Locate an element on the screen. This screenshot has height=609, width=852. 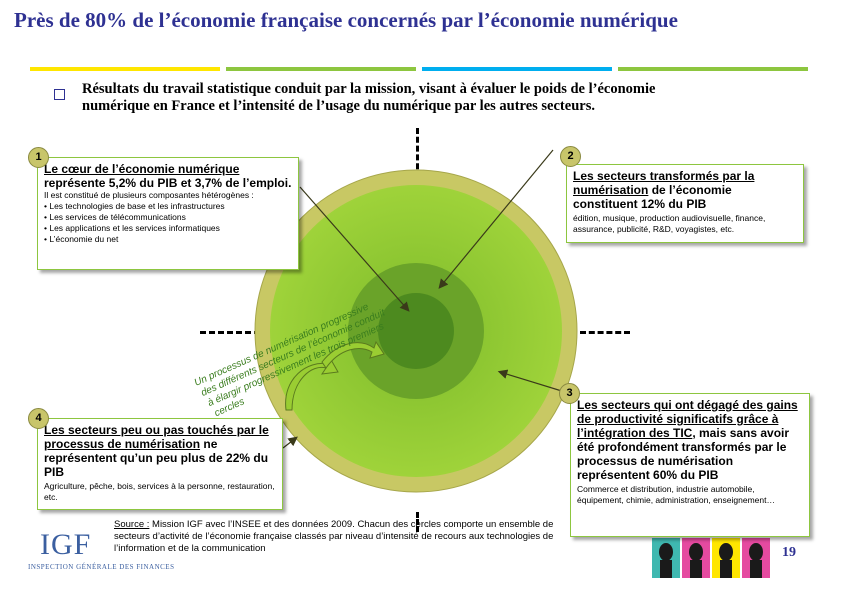
list-item: • Les services de télécommunications is located at coordinates (115, 217).